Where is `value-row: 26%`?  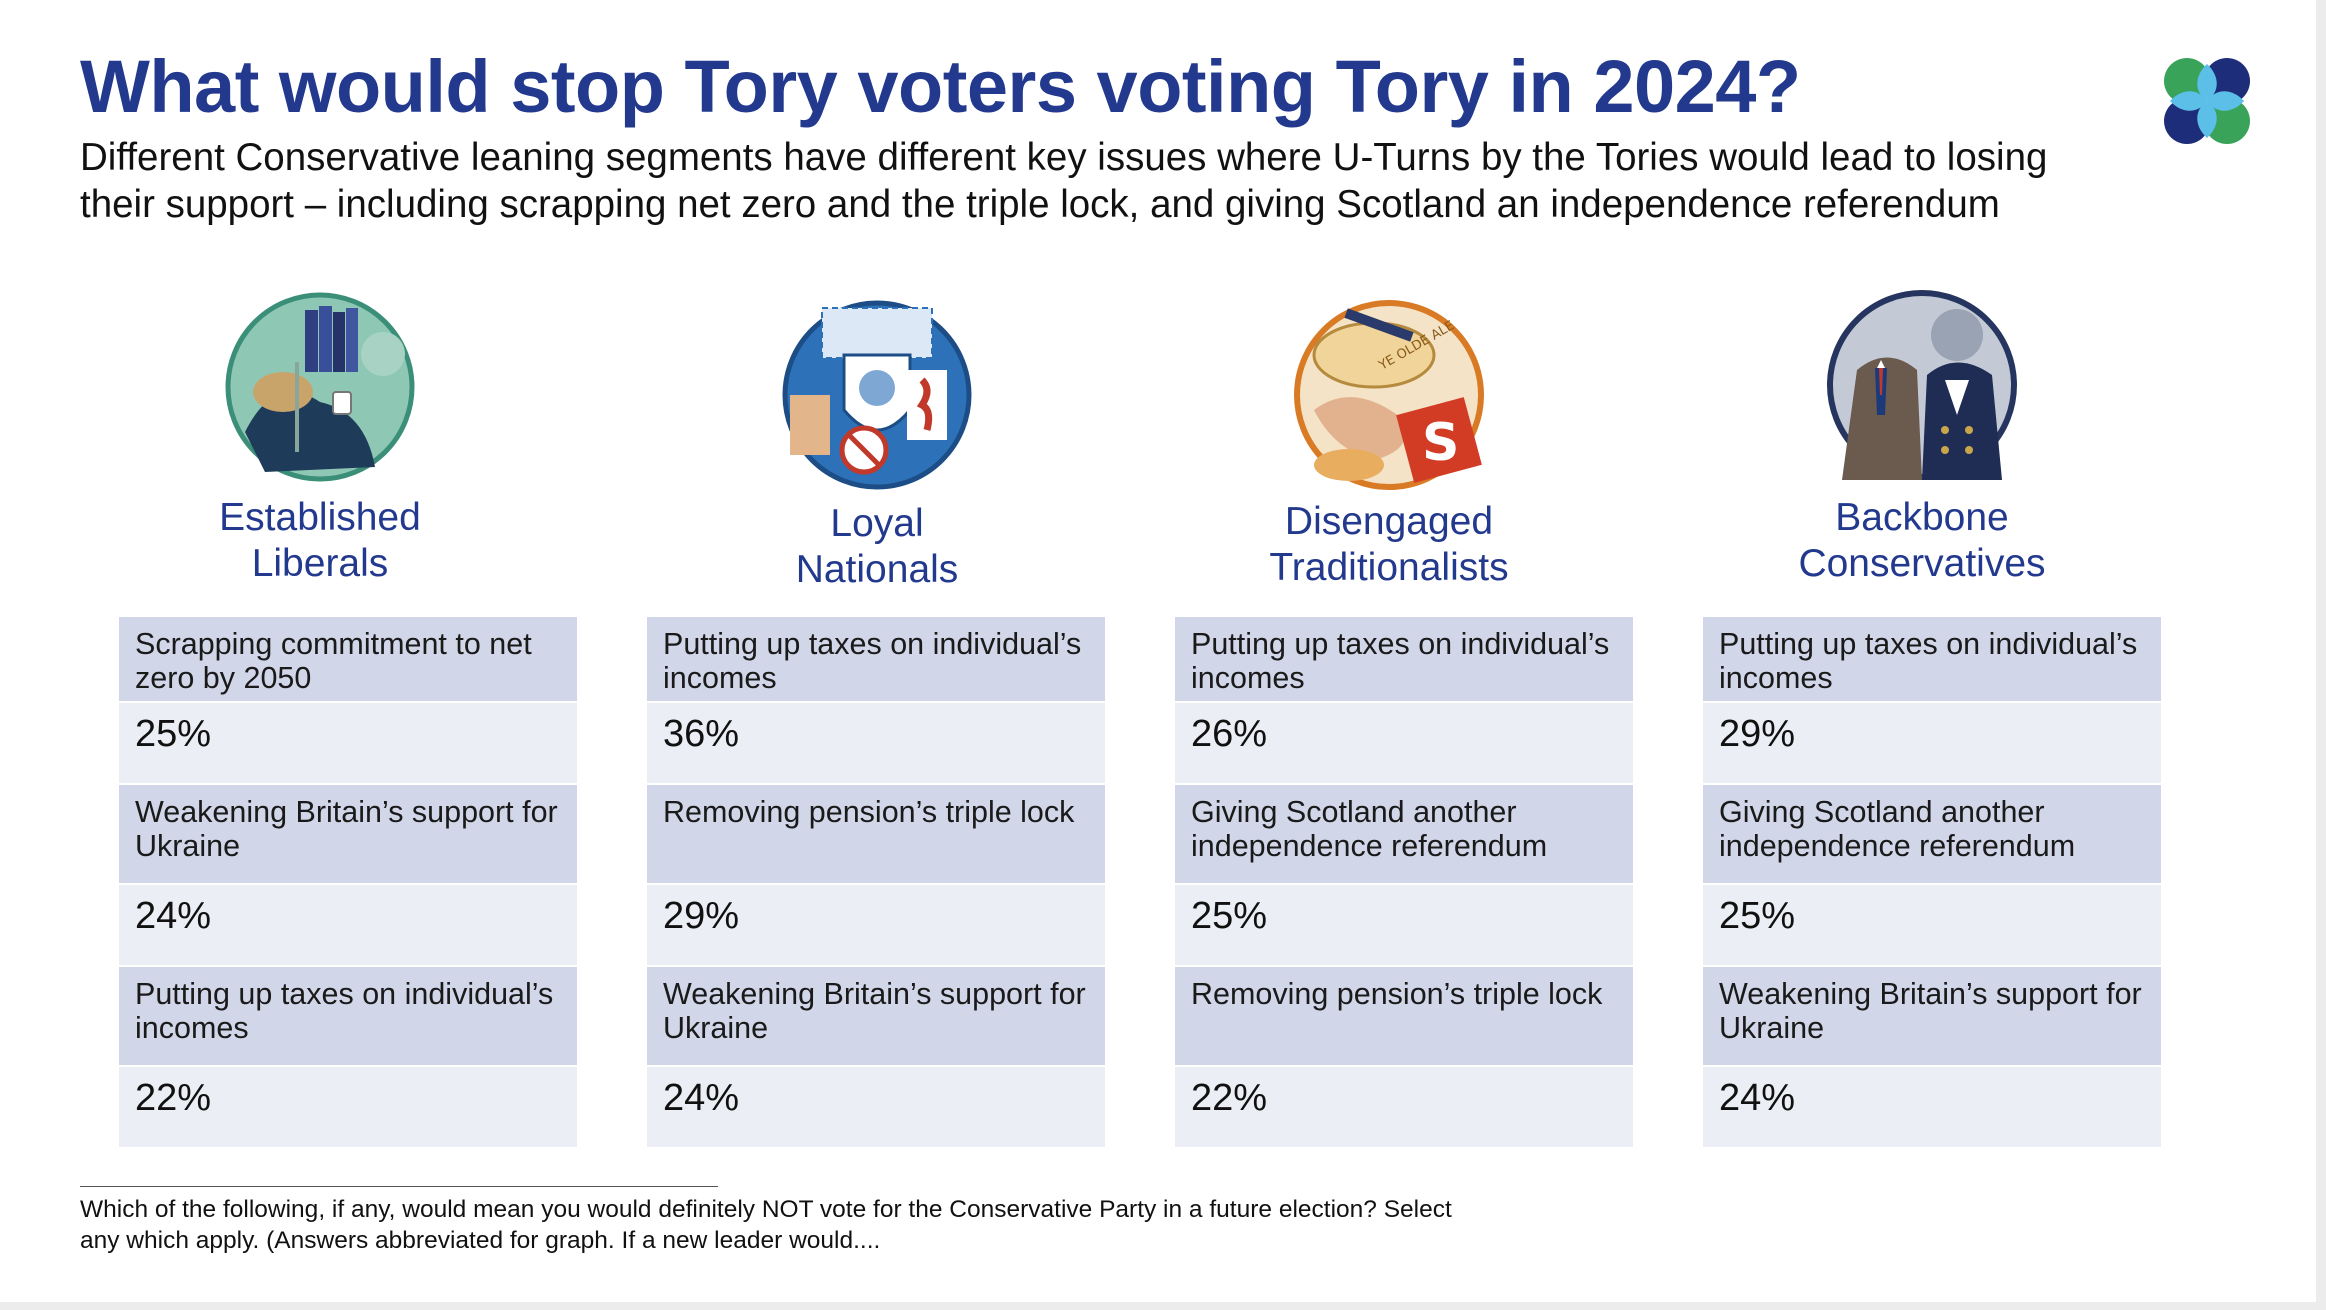
value-row: 26% is located at coordinates (1404, 743).